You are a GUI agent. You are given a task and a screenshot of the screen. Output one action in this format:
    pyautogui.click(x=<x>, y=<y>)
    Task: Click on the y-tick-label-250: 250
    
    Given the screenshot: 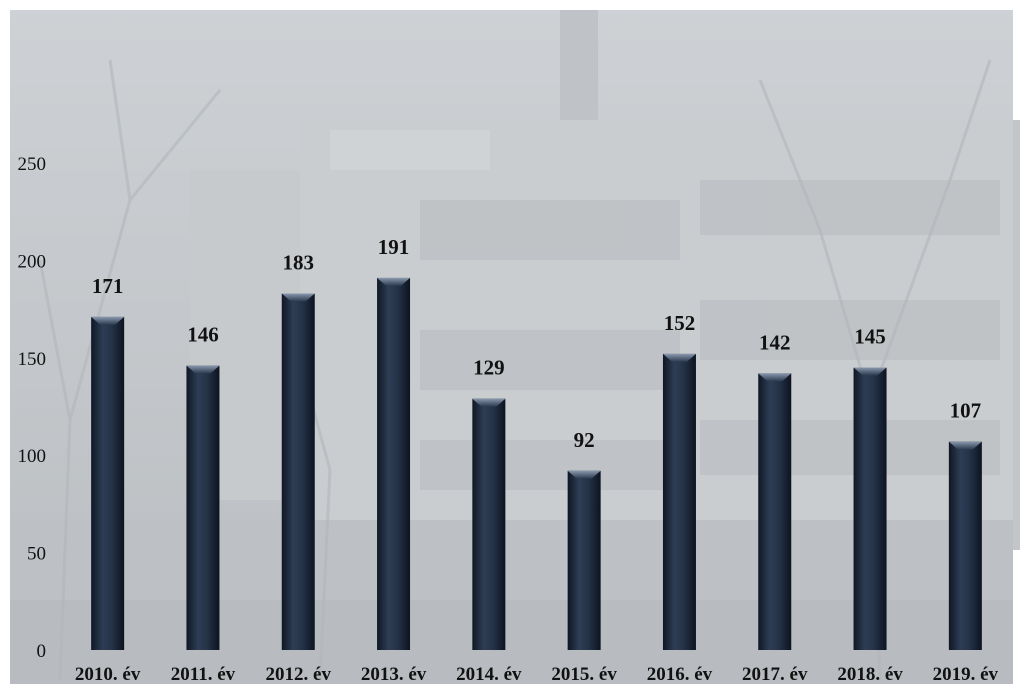 What is the action you would take?
    pyautogui.click(x=32, y=164)
    